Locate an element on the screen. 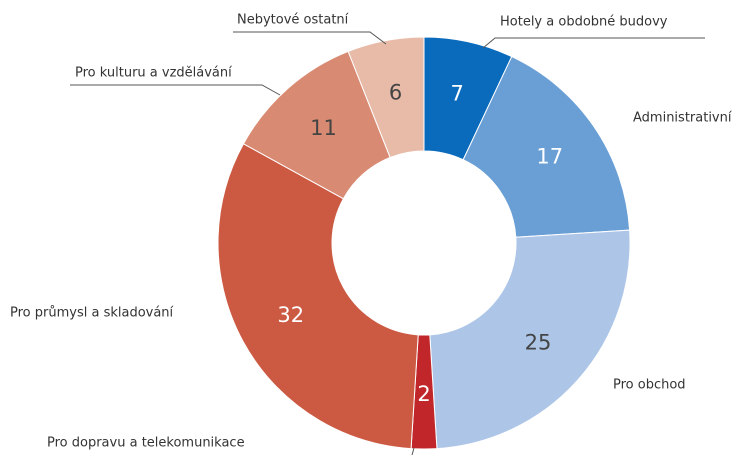 The image size is (743, 455). category-label: Pro průmysl a skladování is located at coordinates (92, 313).